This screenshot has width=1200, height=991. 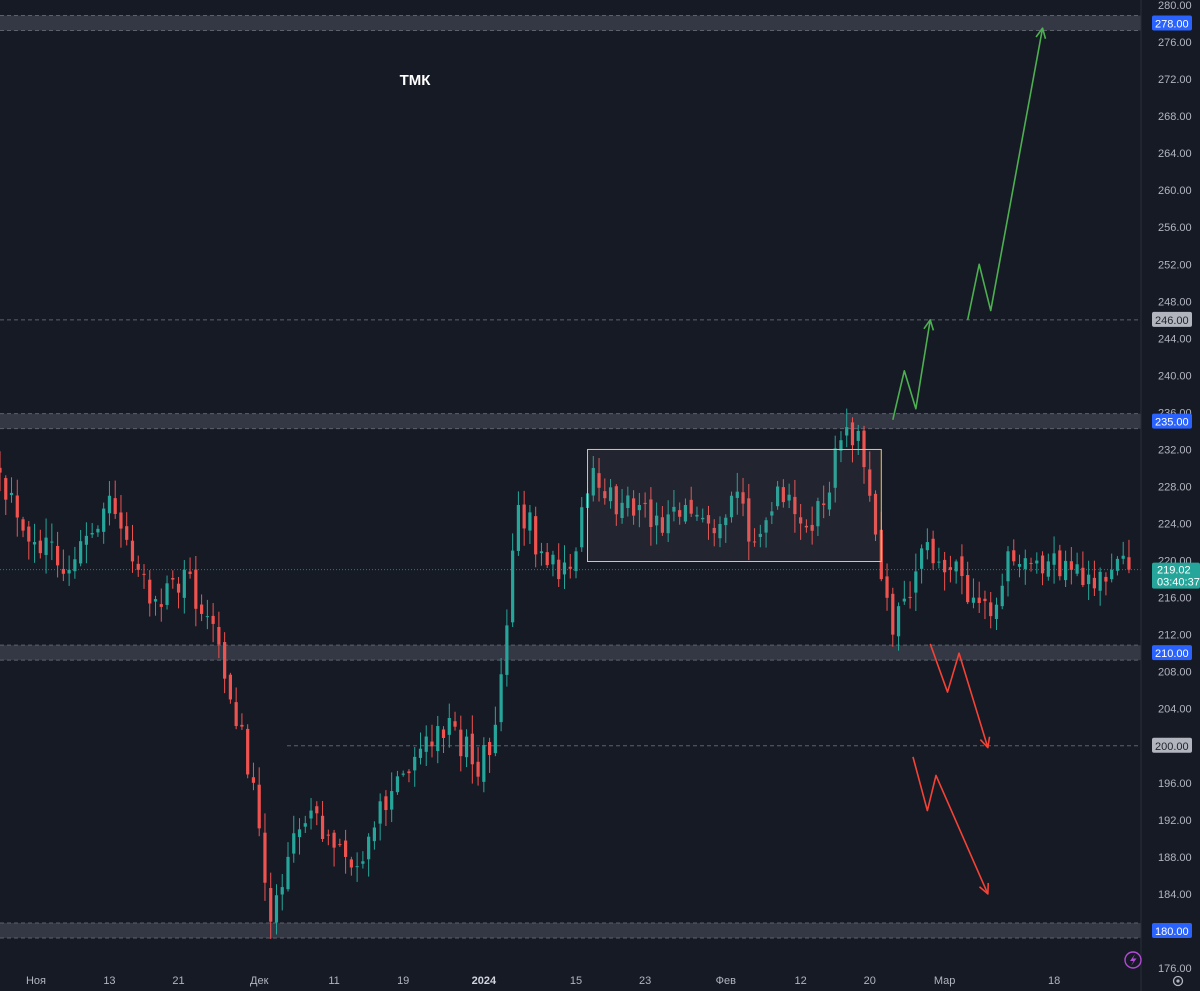 I want to click on price-tick-label: 252.00, so click(x=1175, y=265).